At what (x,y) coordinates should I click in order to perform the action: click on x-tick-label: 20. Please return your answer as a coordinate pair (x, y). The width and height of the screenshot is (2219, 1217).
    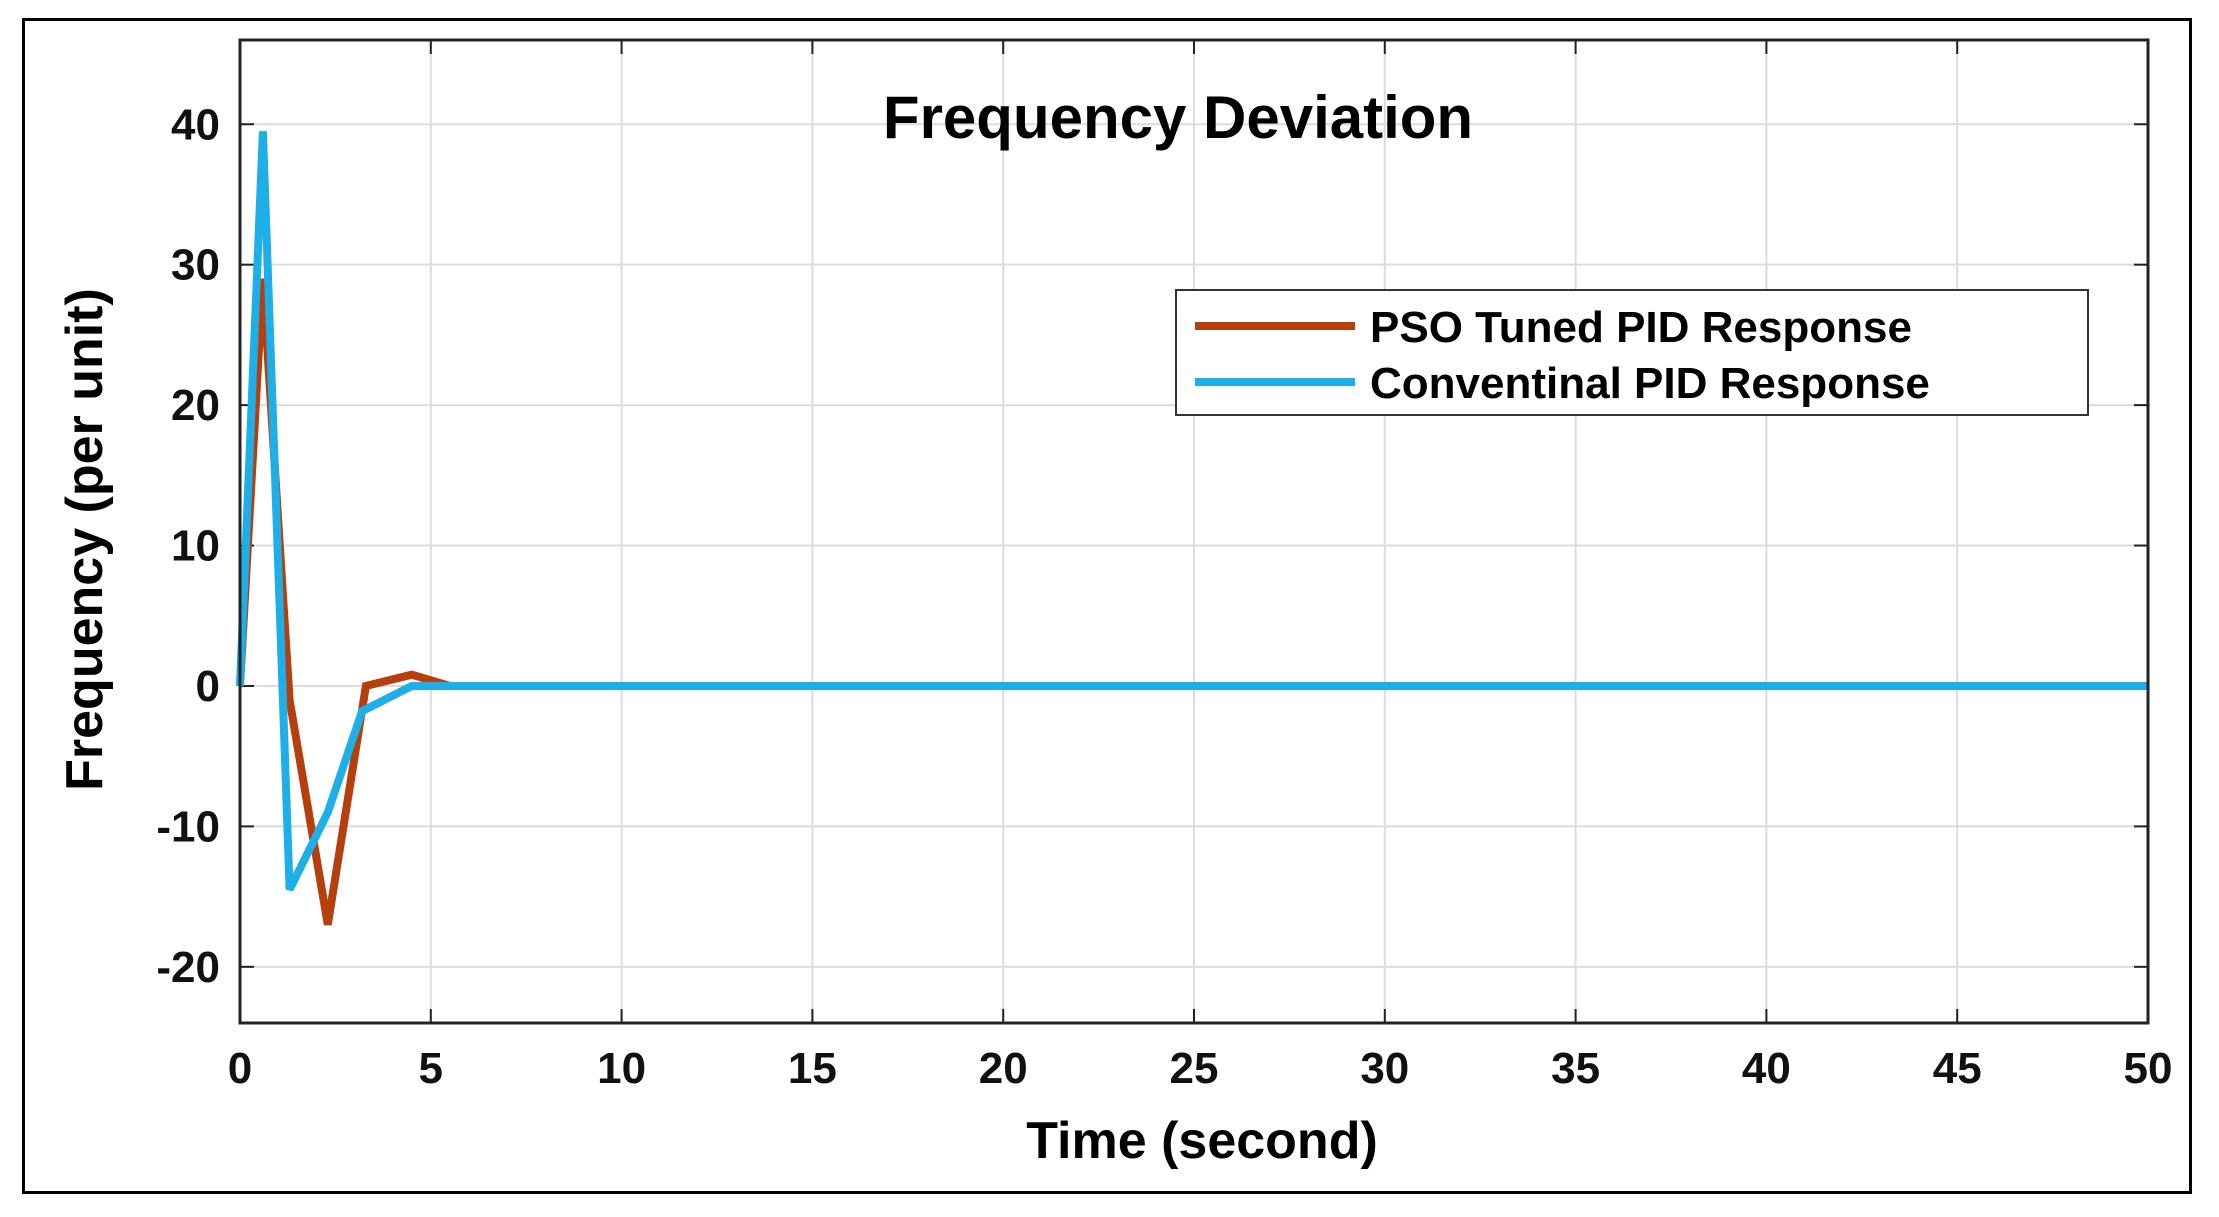
    Looking at the image, I should click on (1003, 1068).